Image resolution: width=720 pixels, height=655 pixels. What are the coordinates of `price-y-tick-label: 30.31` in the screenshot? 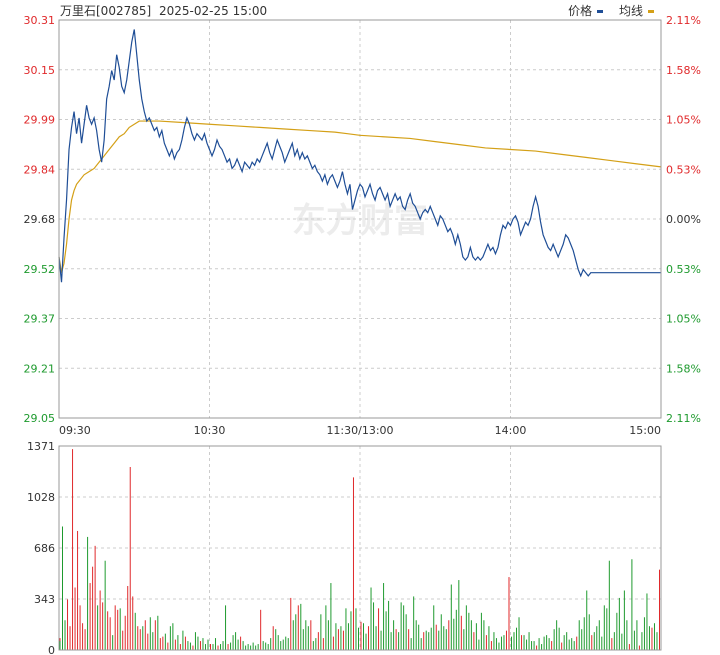 It's located at (40, 20).